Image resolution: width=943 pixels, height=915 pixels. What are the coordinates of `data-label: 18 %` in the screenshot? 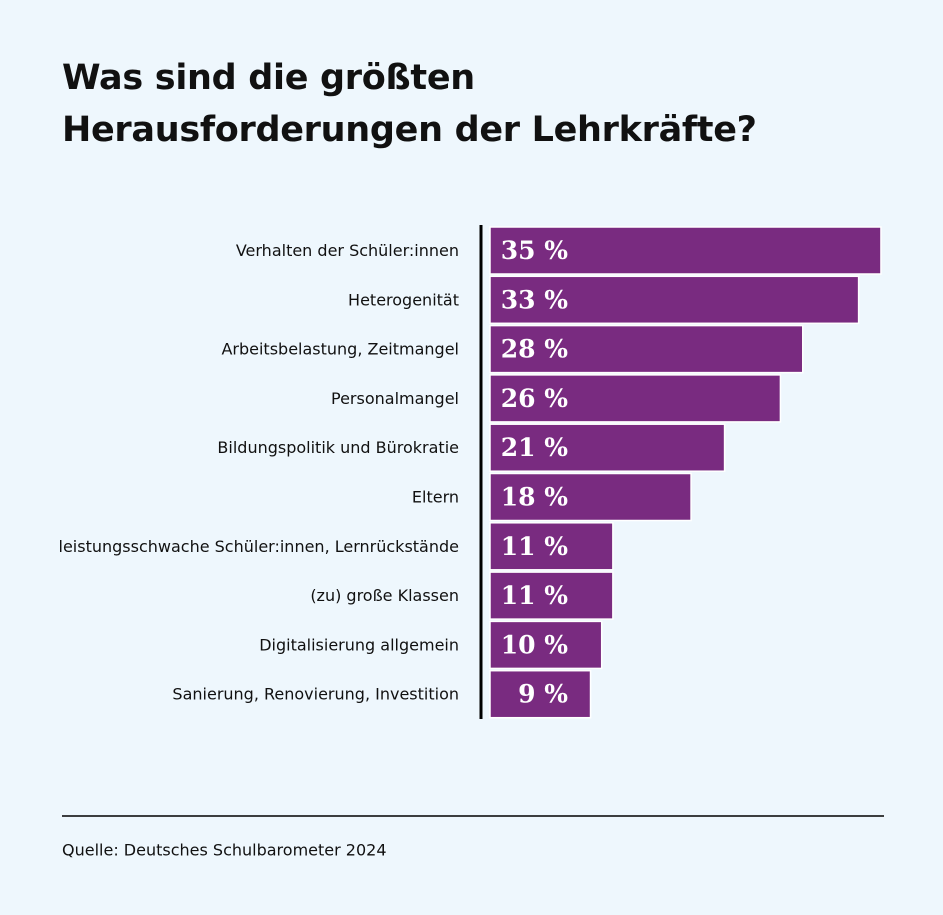 It's located at (534, 497).